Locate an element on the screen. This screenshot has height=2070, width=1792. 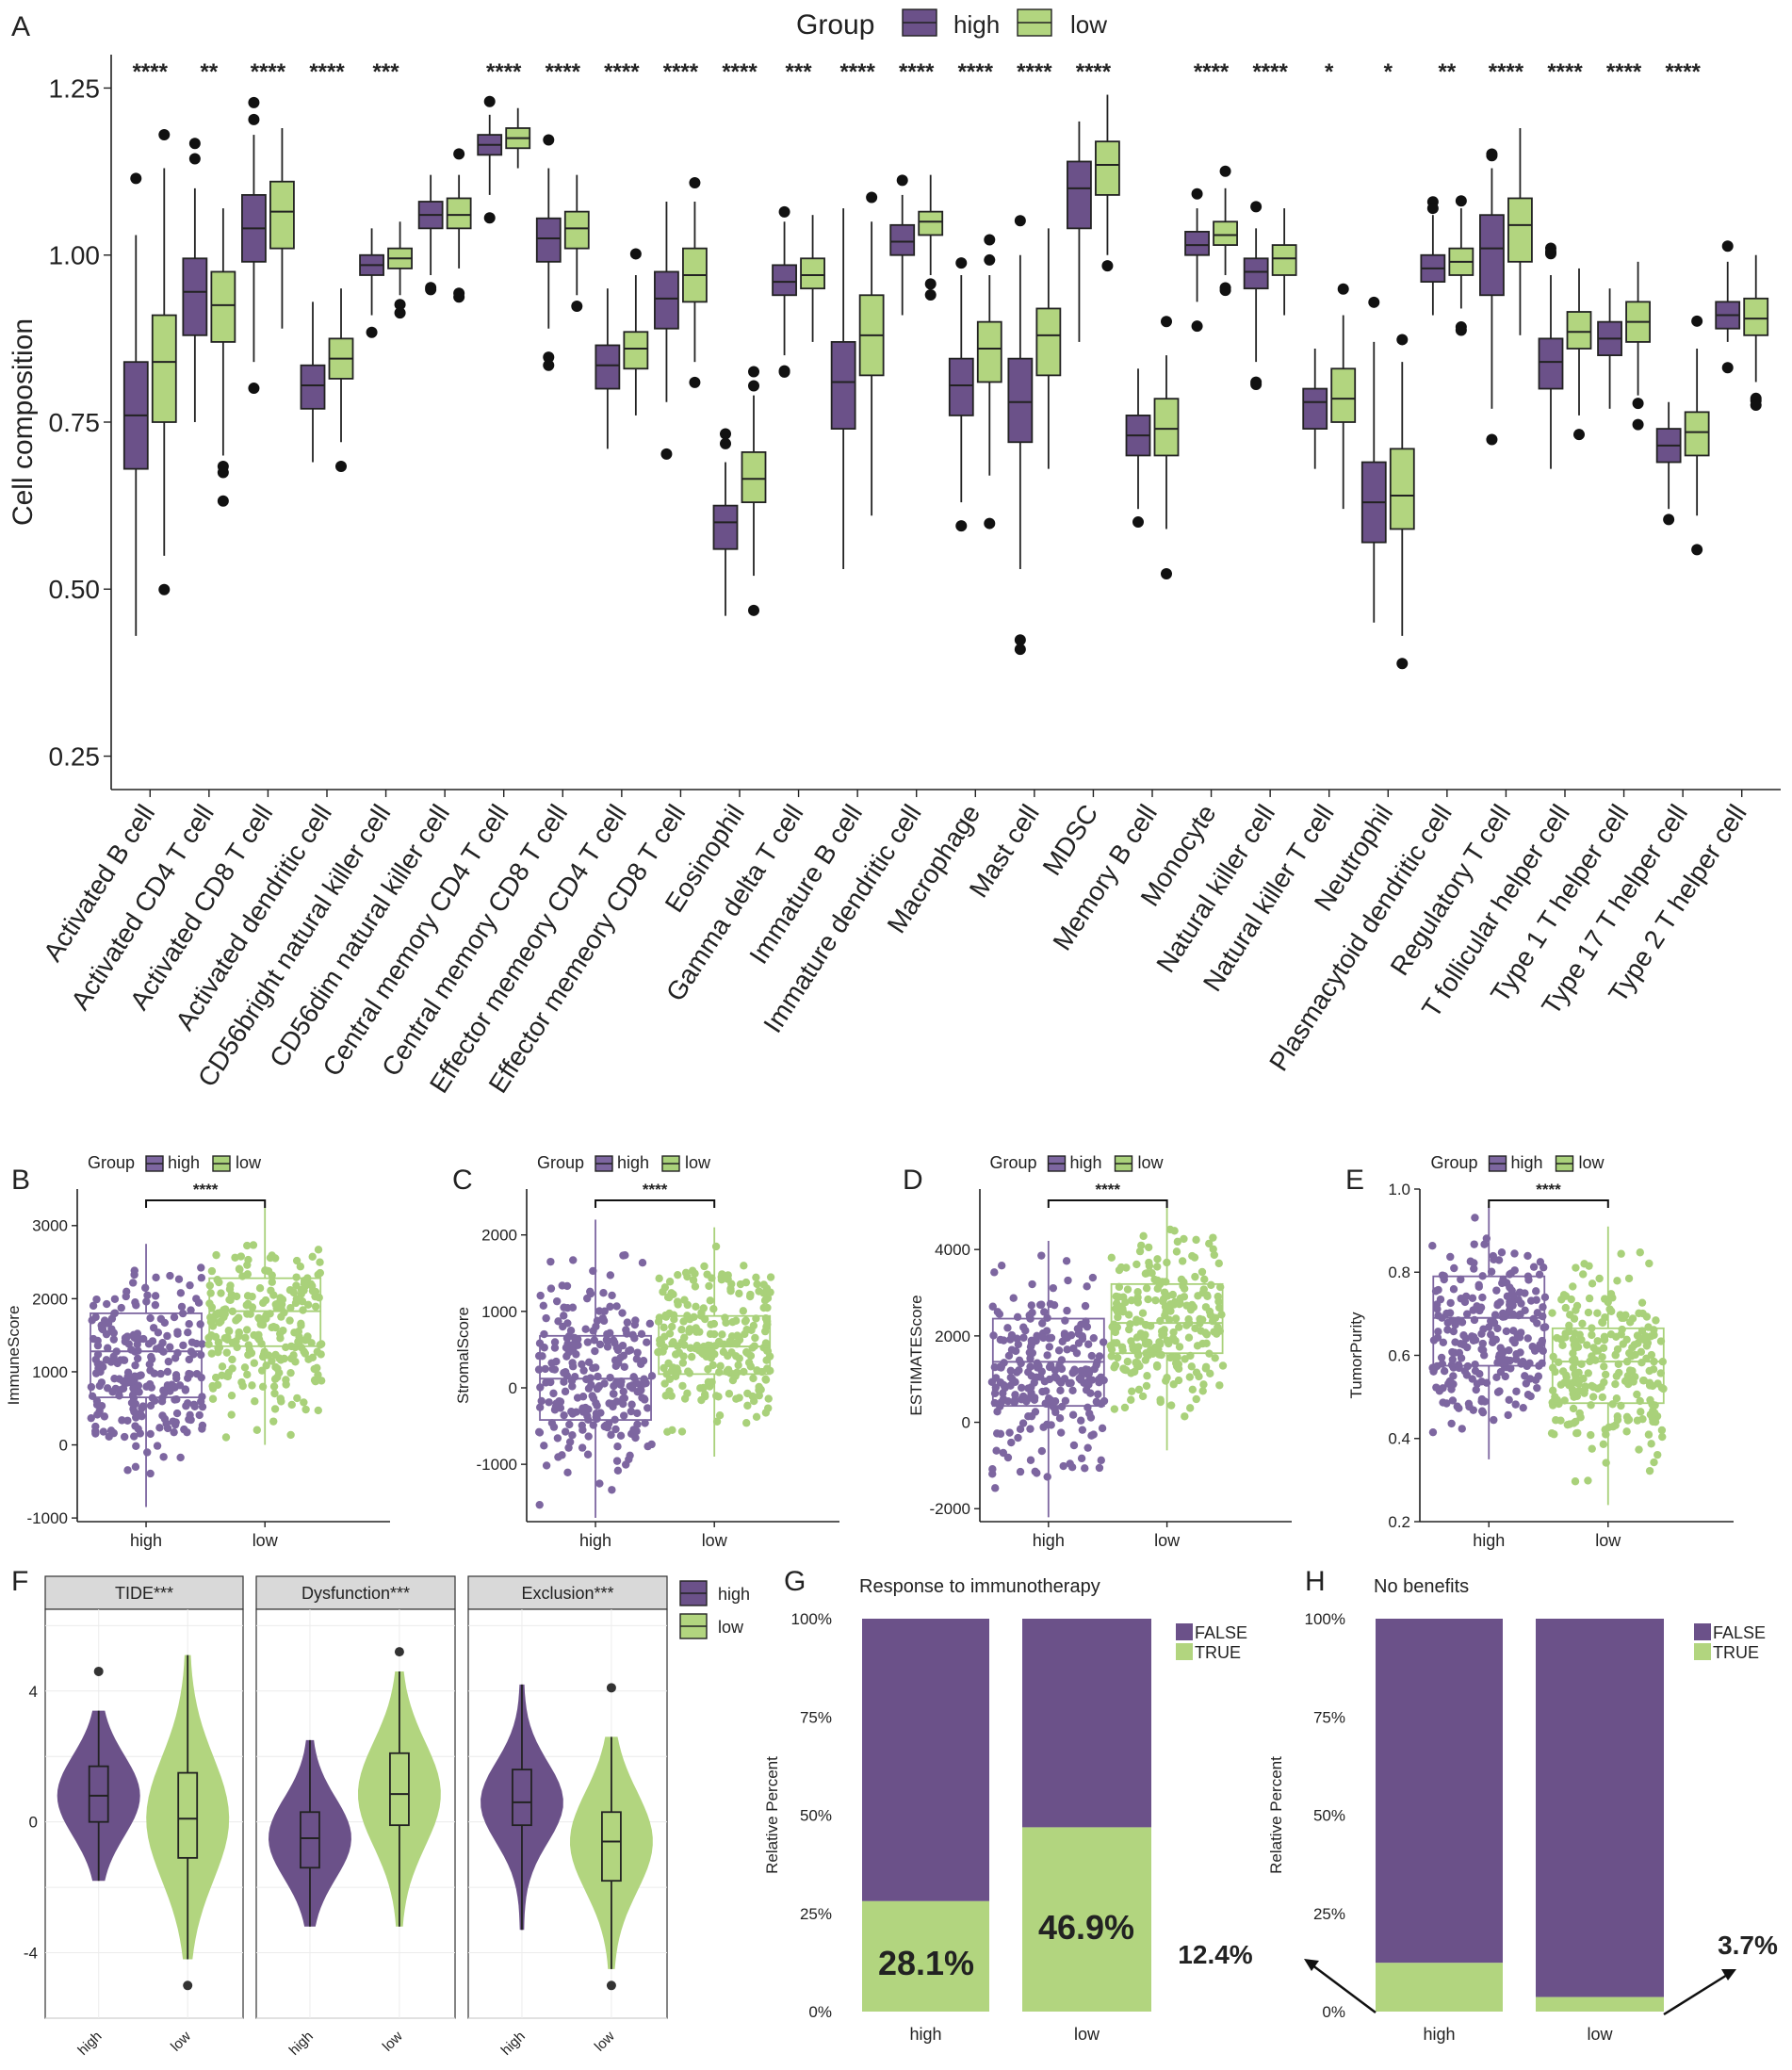
box-high-box is located at coordinates (725, 527).